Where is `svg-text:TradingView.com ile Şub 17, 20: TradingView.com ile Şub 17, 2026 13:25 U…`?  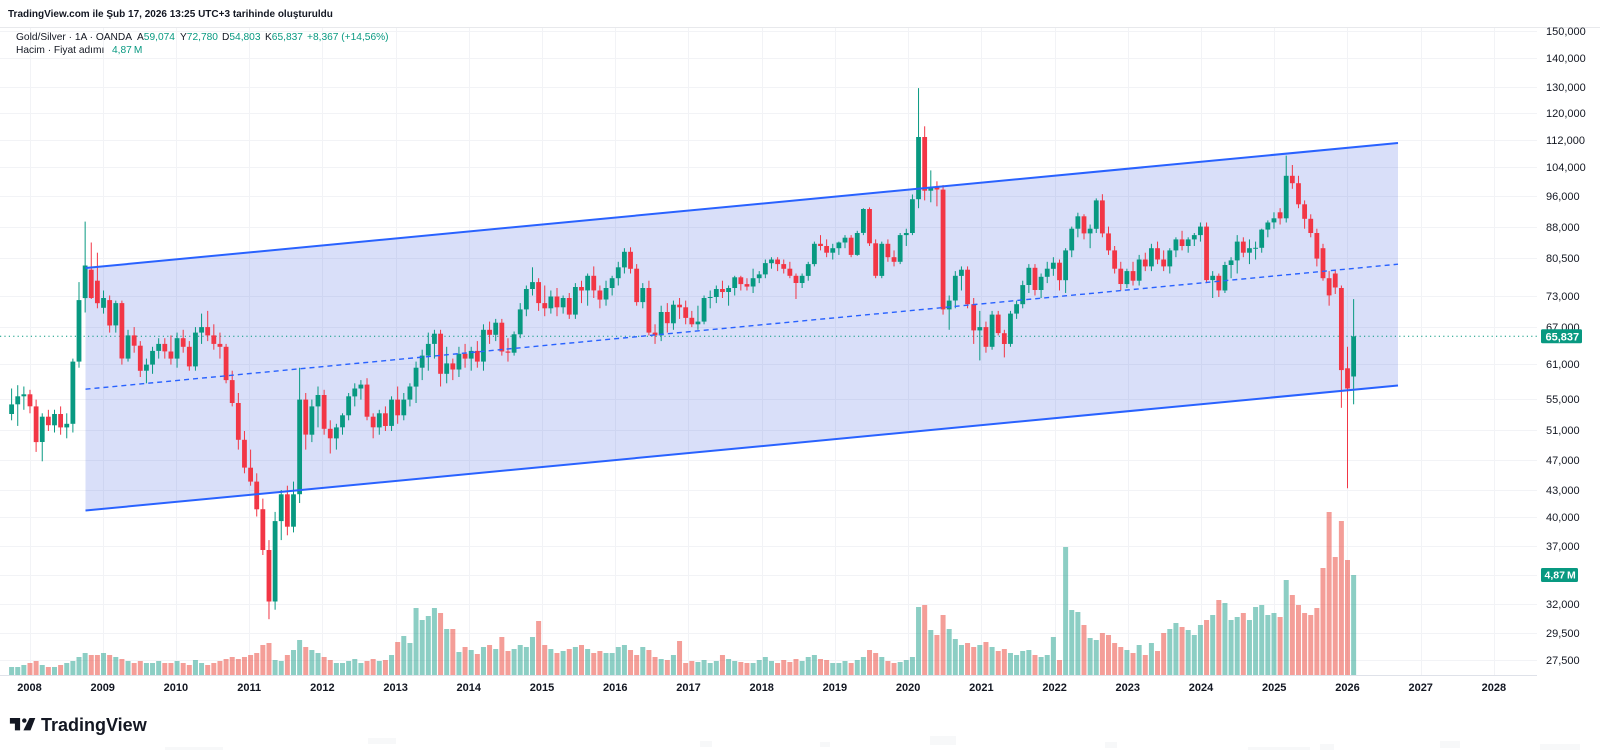 svg-text:TradingView.com ile Şub 17, 20: TradingView.com ile Şub 17, 2026 13:25 U… is located at coordinates (170, 14).